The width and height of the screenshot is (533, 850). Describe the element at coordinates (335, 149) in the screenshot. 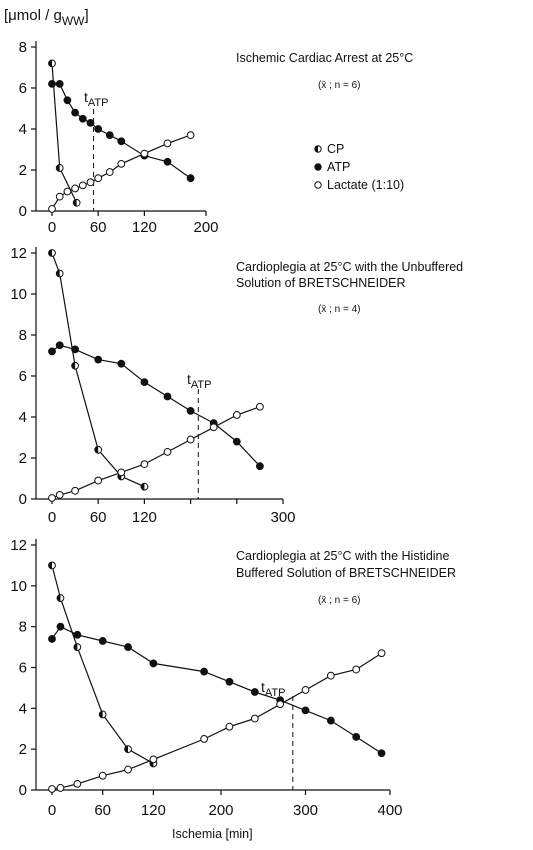

I see `legend-label: CP` at that location.